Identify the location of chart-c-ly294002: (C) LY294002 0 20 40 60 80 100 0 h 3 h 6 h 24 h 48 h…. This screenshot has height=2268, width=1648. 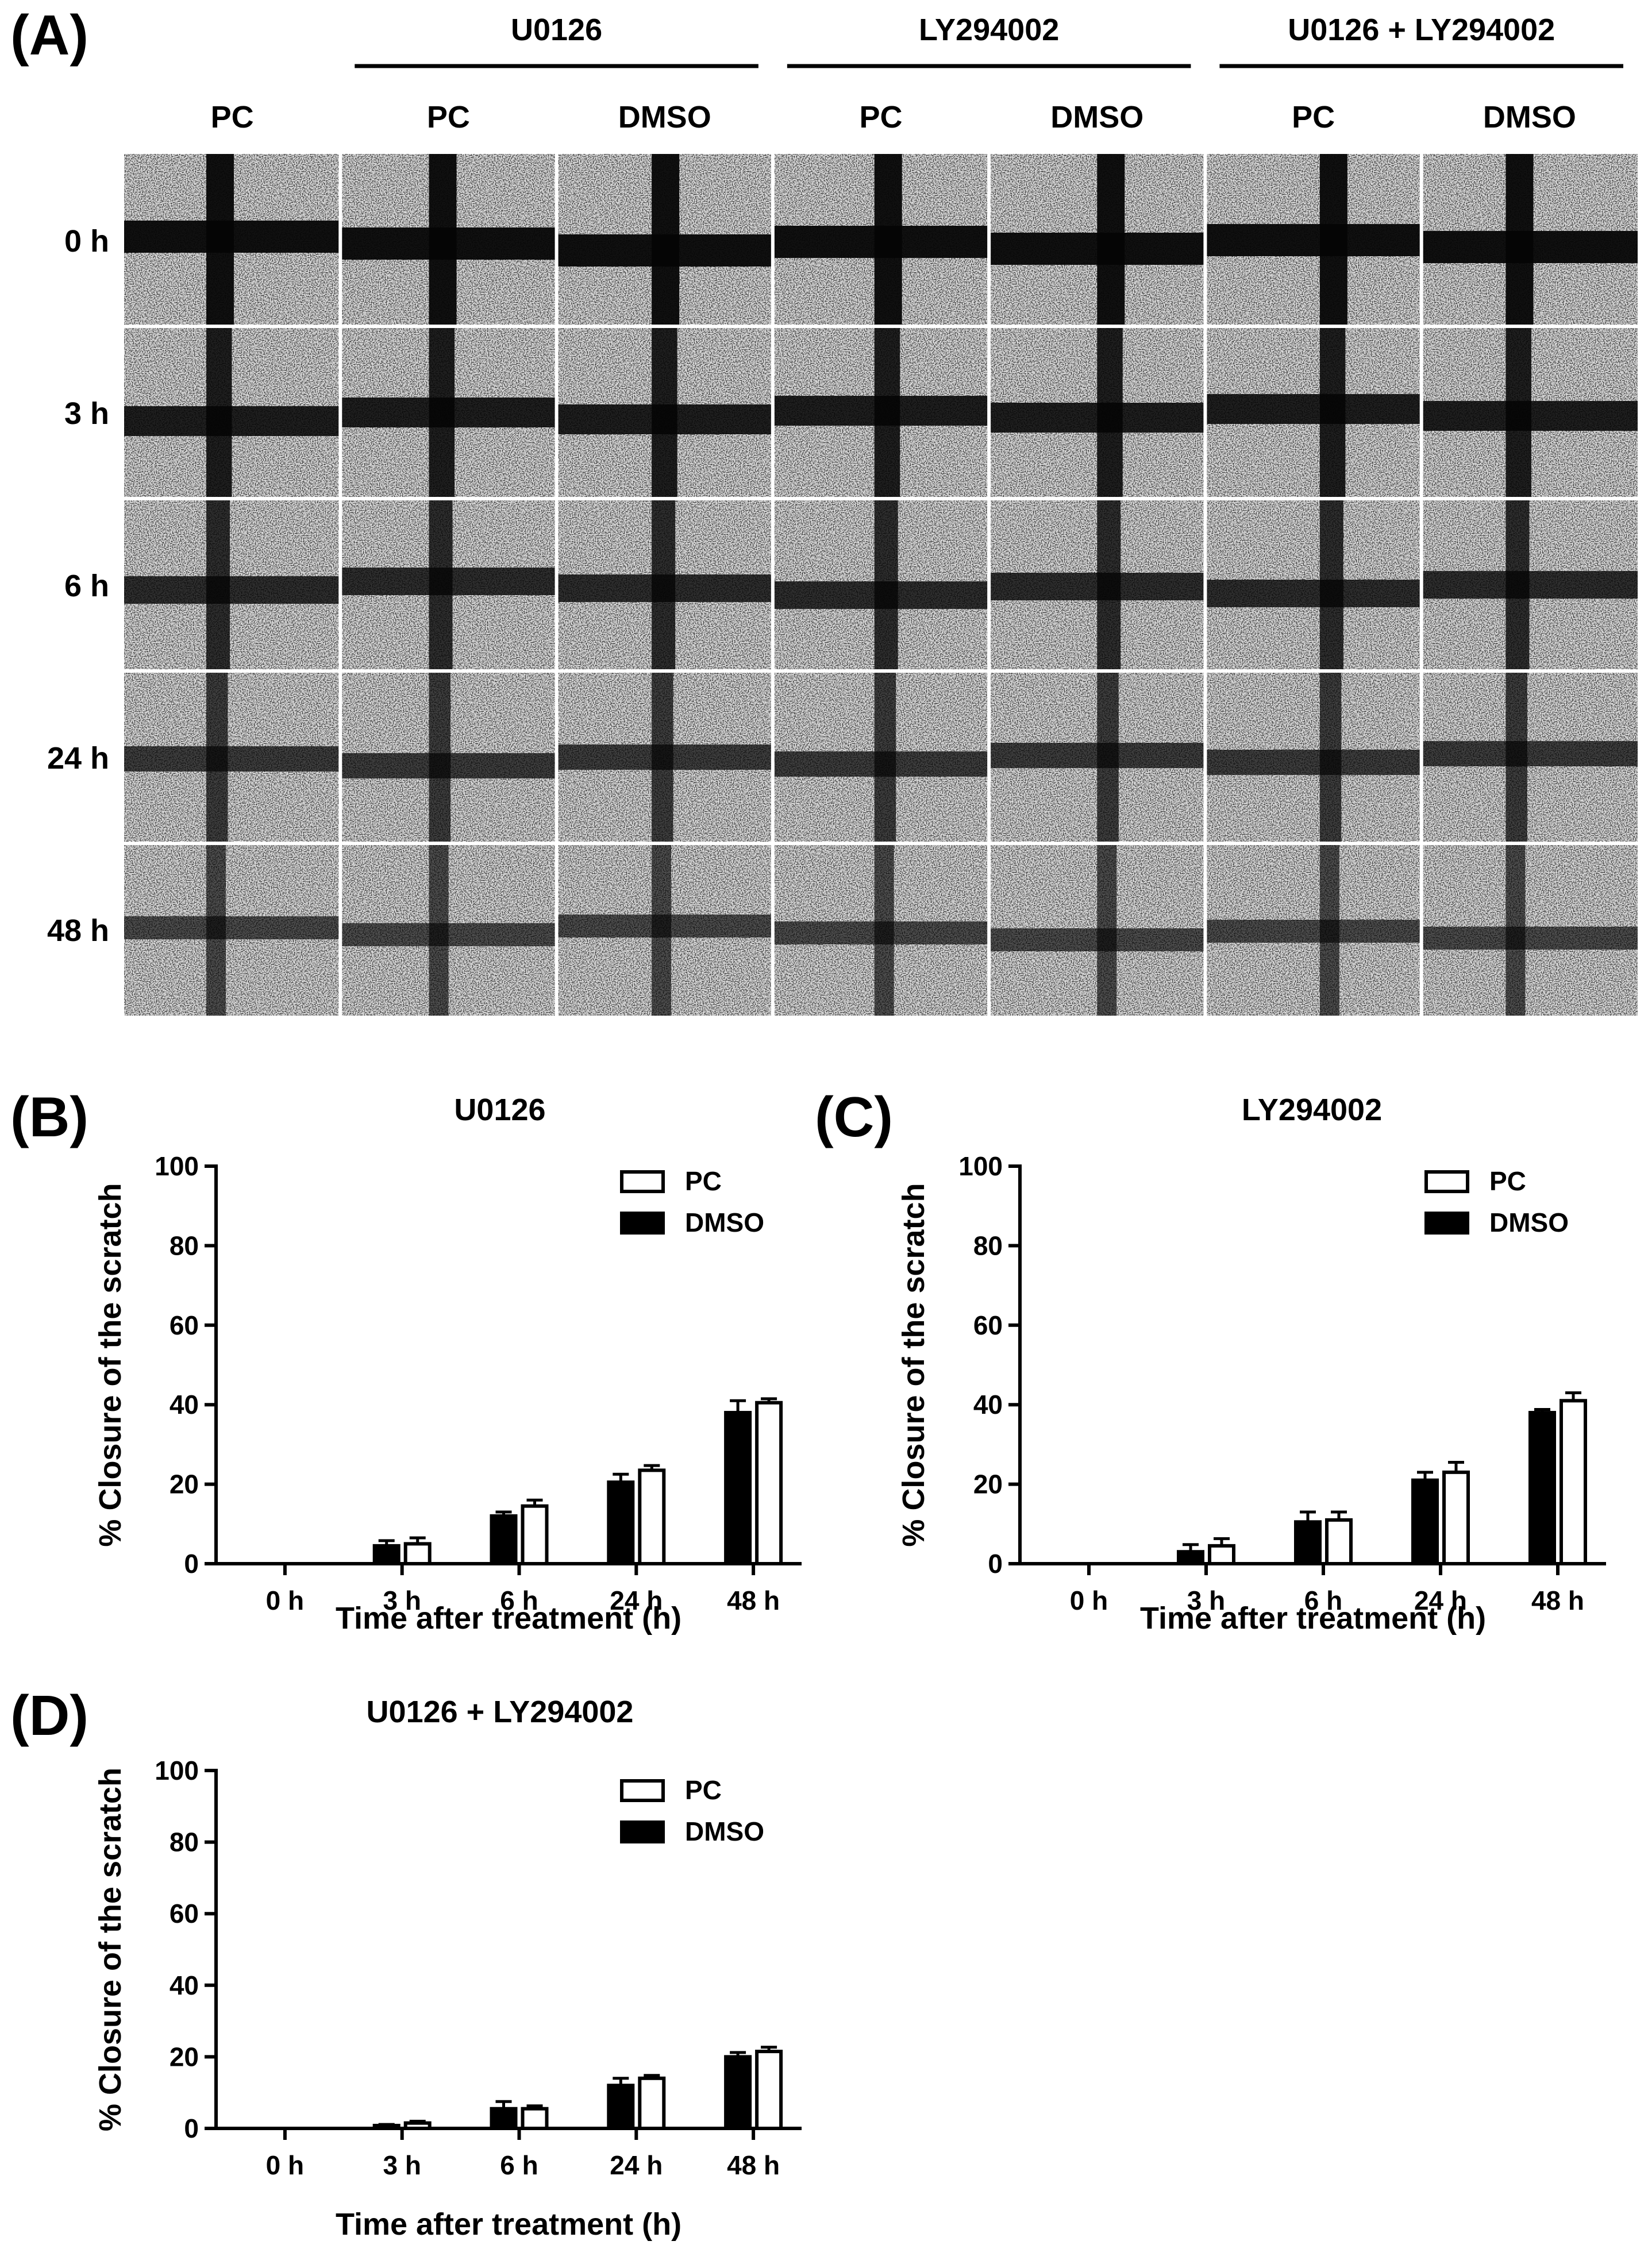
(1210, 1361).